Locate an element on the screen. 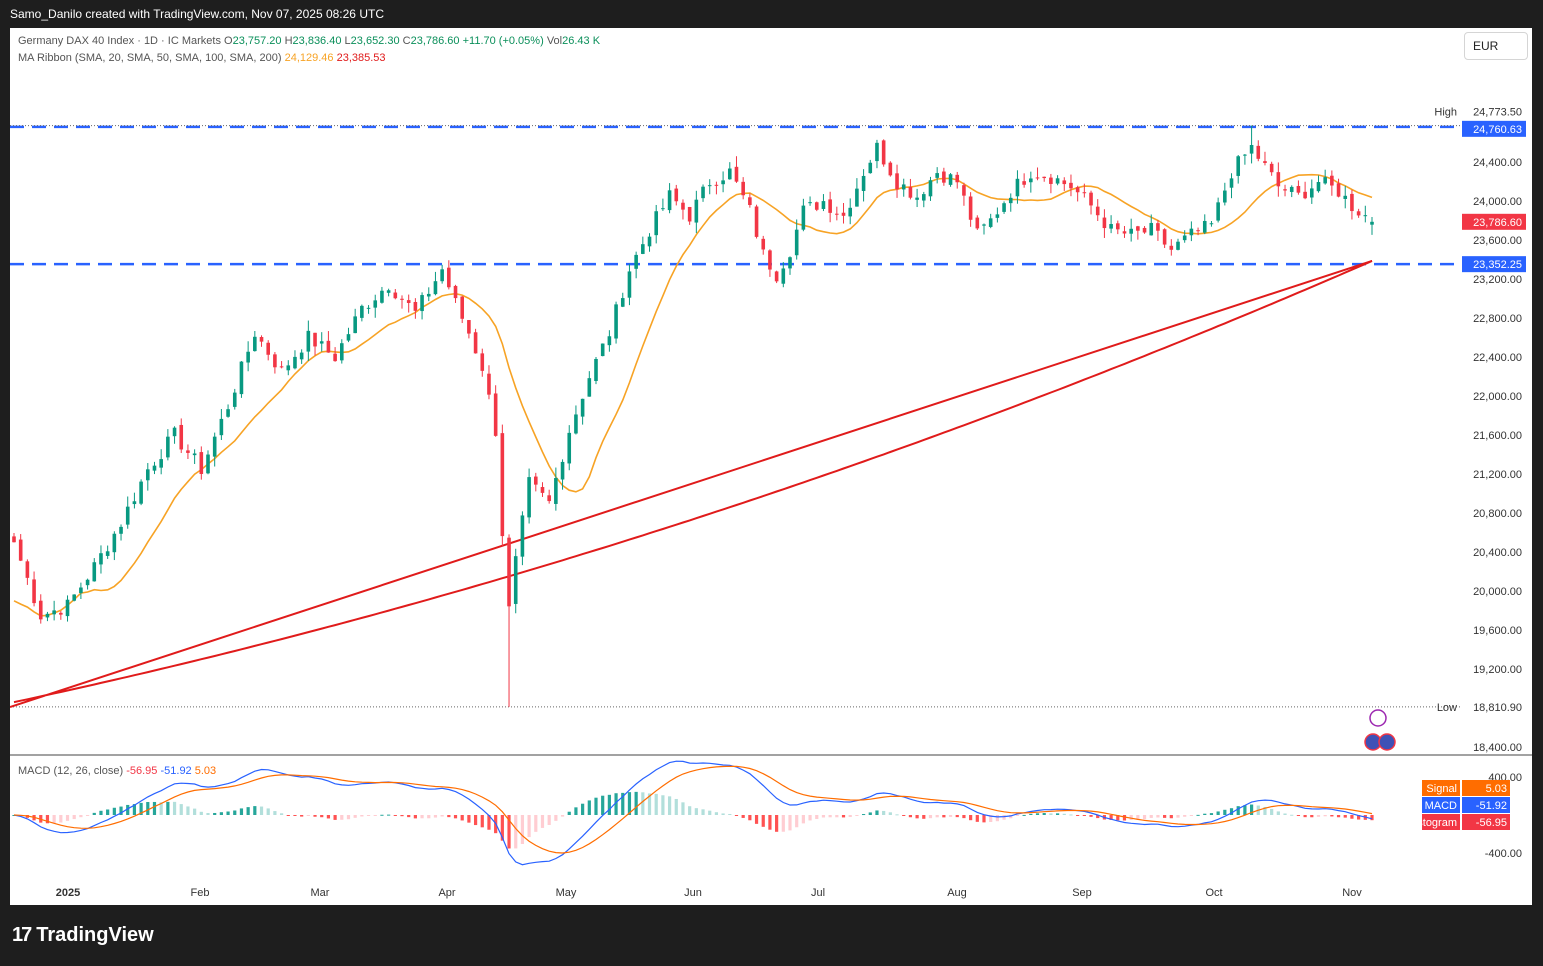  volume-value: 26.43 K is located at coordinates (581, 41).